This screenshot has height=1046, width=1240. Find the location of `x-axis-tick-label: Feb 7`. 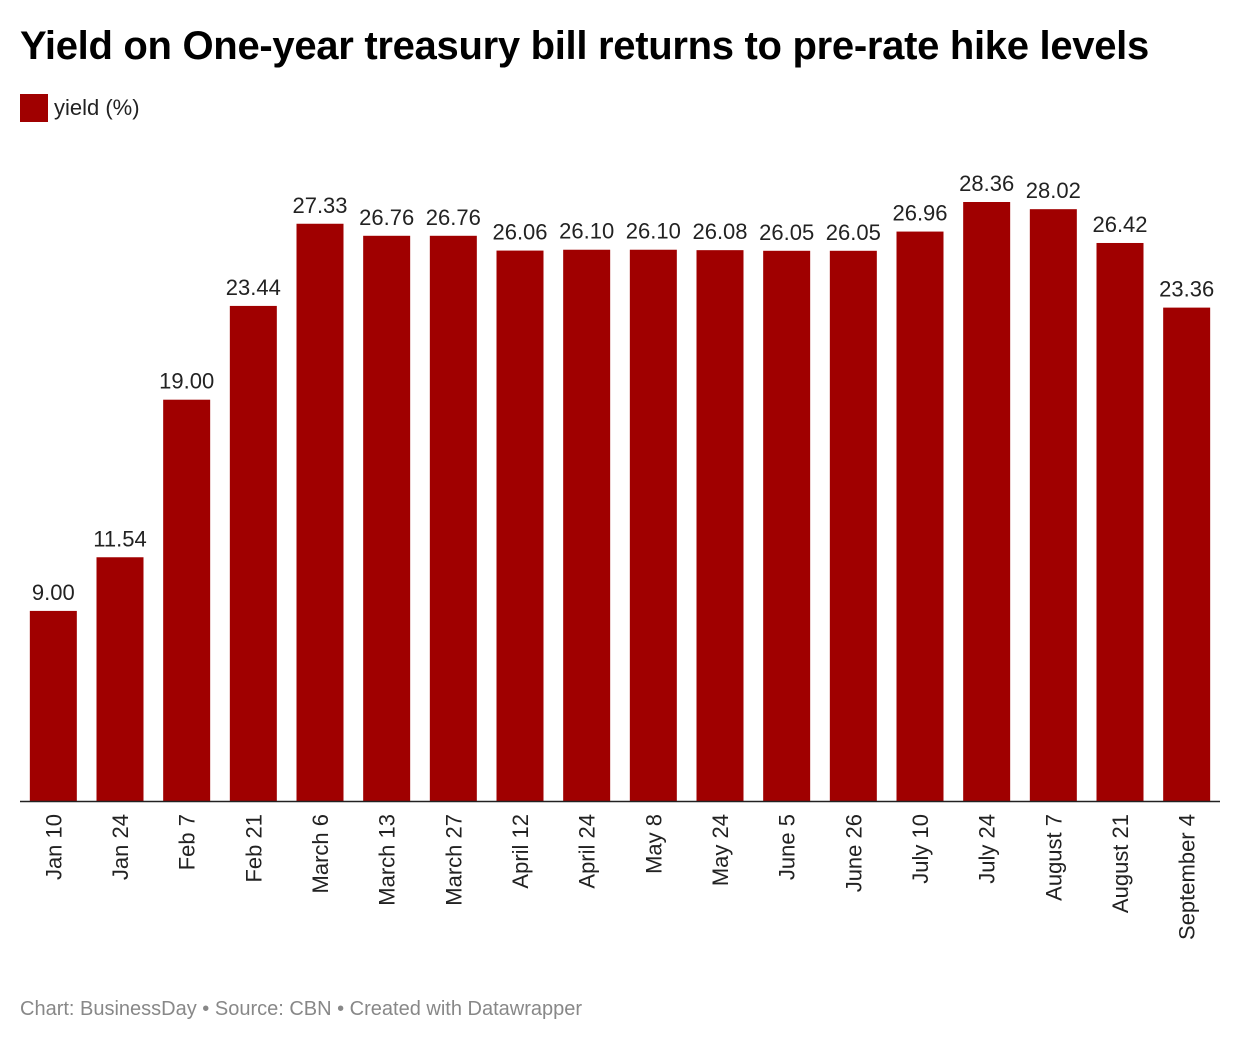

x-axis-tick-label: Feb 7 is located at coordinates (187, 842).